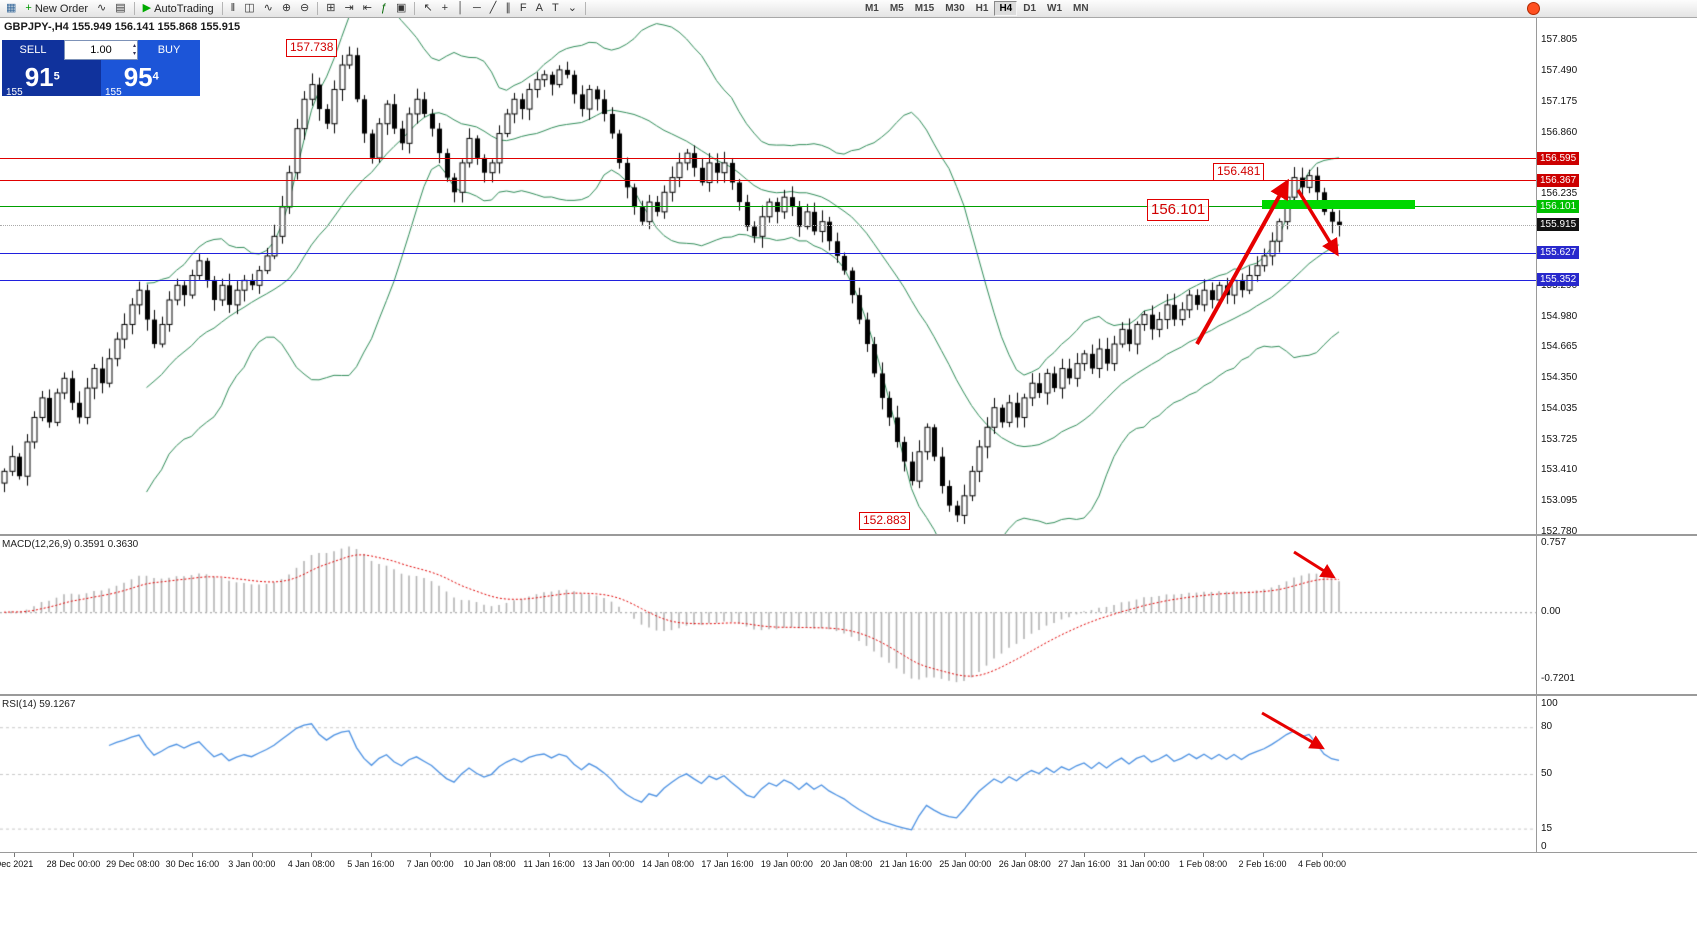 The width and height of the screenshot is (1697, 943). I want to click on toolbar-group: ↖ + │ ─ ╱ ∥ F A T ⌄, so click(499, 8).